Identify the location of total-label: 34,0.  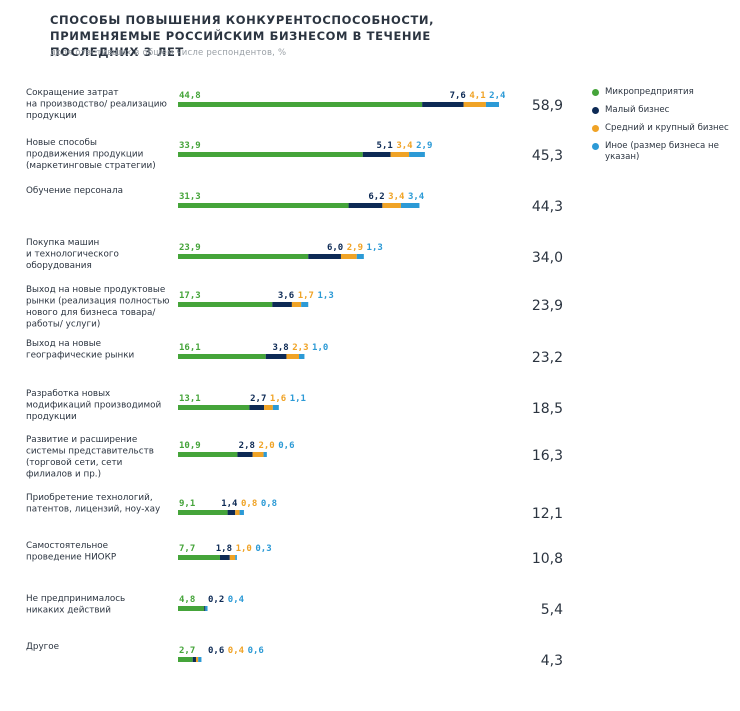
(547, 258).